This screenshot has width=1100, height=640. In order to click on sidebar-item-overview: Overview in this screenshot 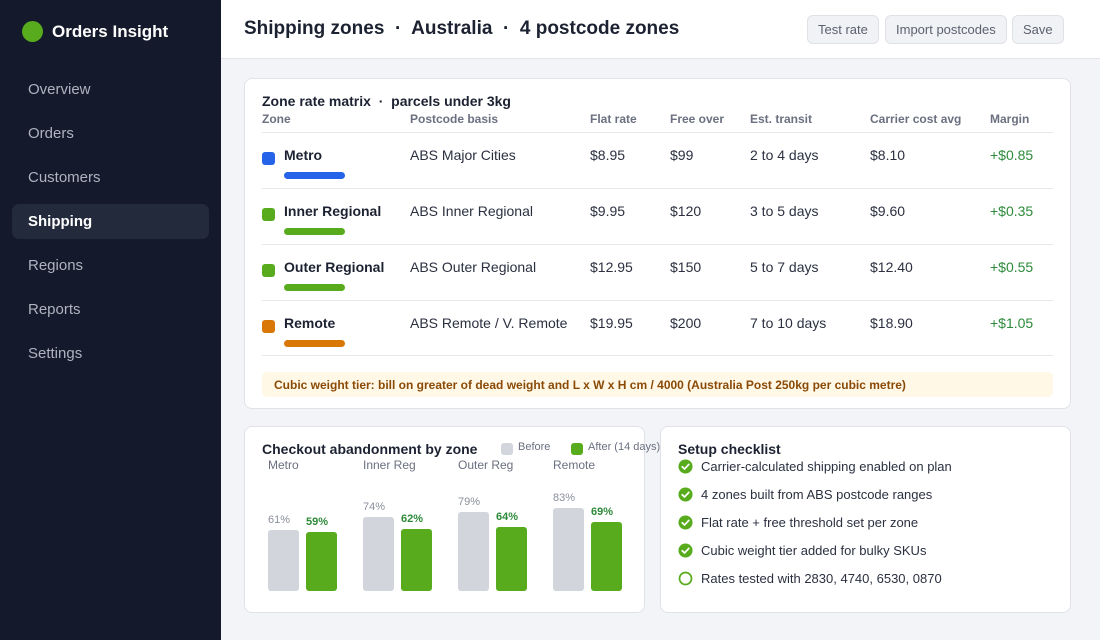, I will do `click(110, 89)`.